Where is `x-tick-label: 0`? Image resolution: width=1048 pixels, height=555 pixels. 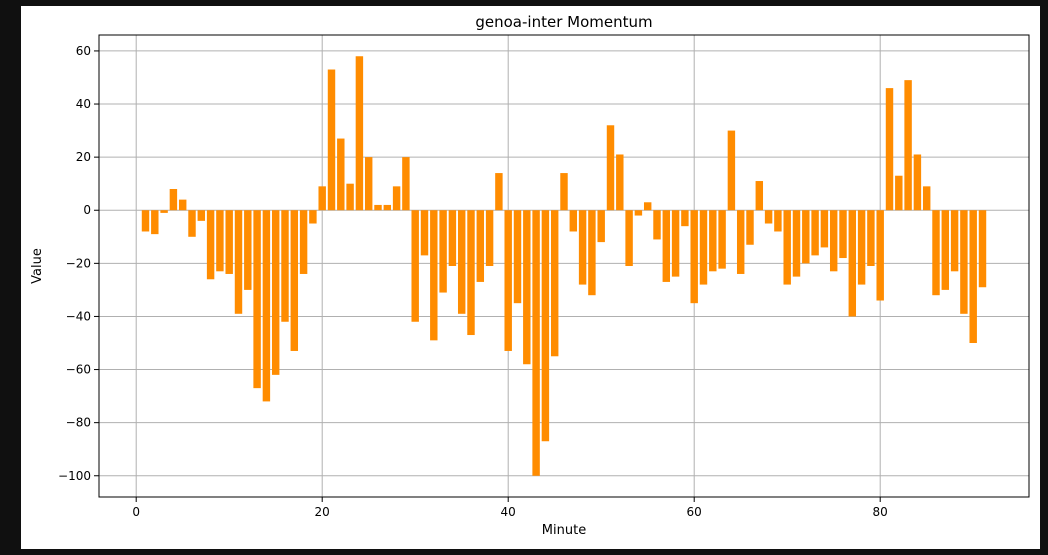 x-tick-label: 0 is located at coordinates (136, 512).